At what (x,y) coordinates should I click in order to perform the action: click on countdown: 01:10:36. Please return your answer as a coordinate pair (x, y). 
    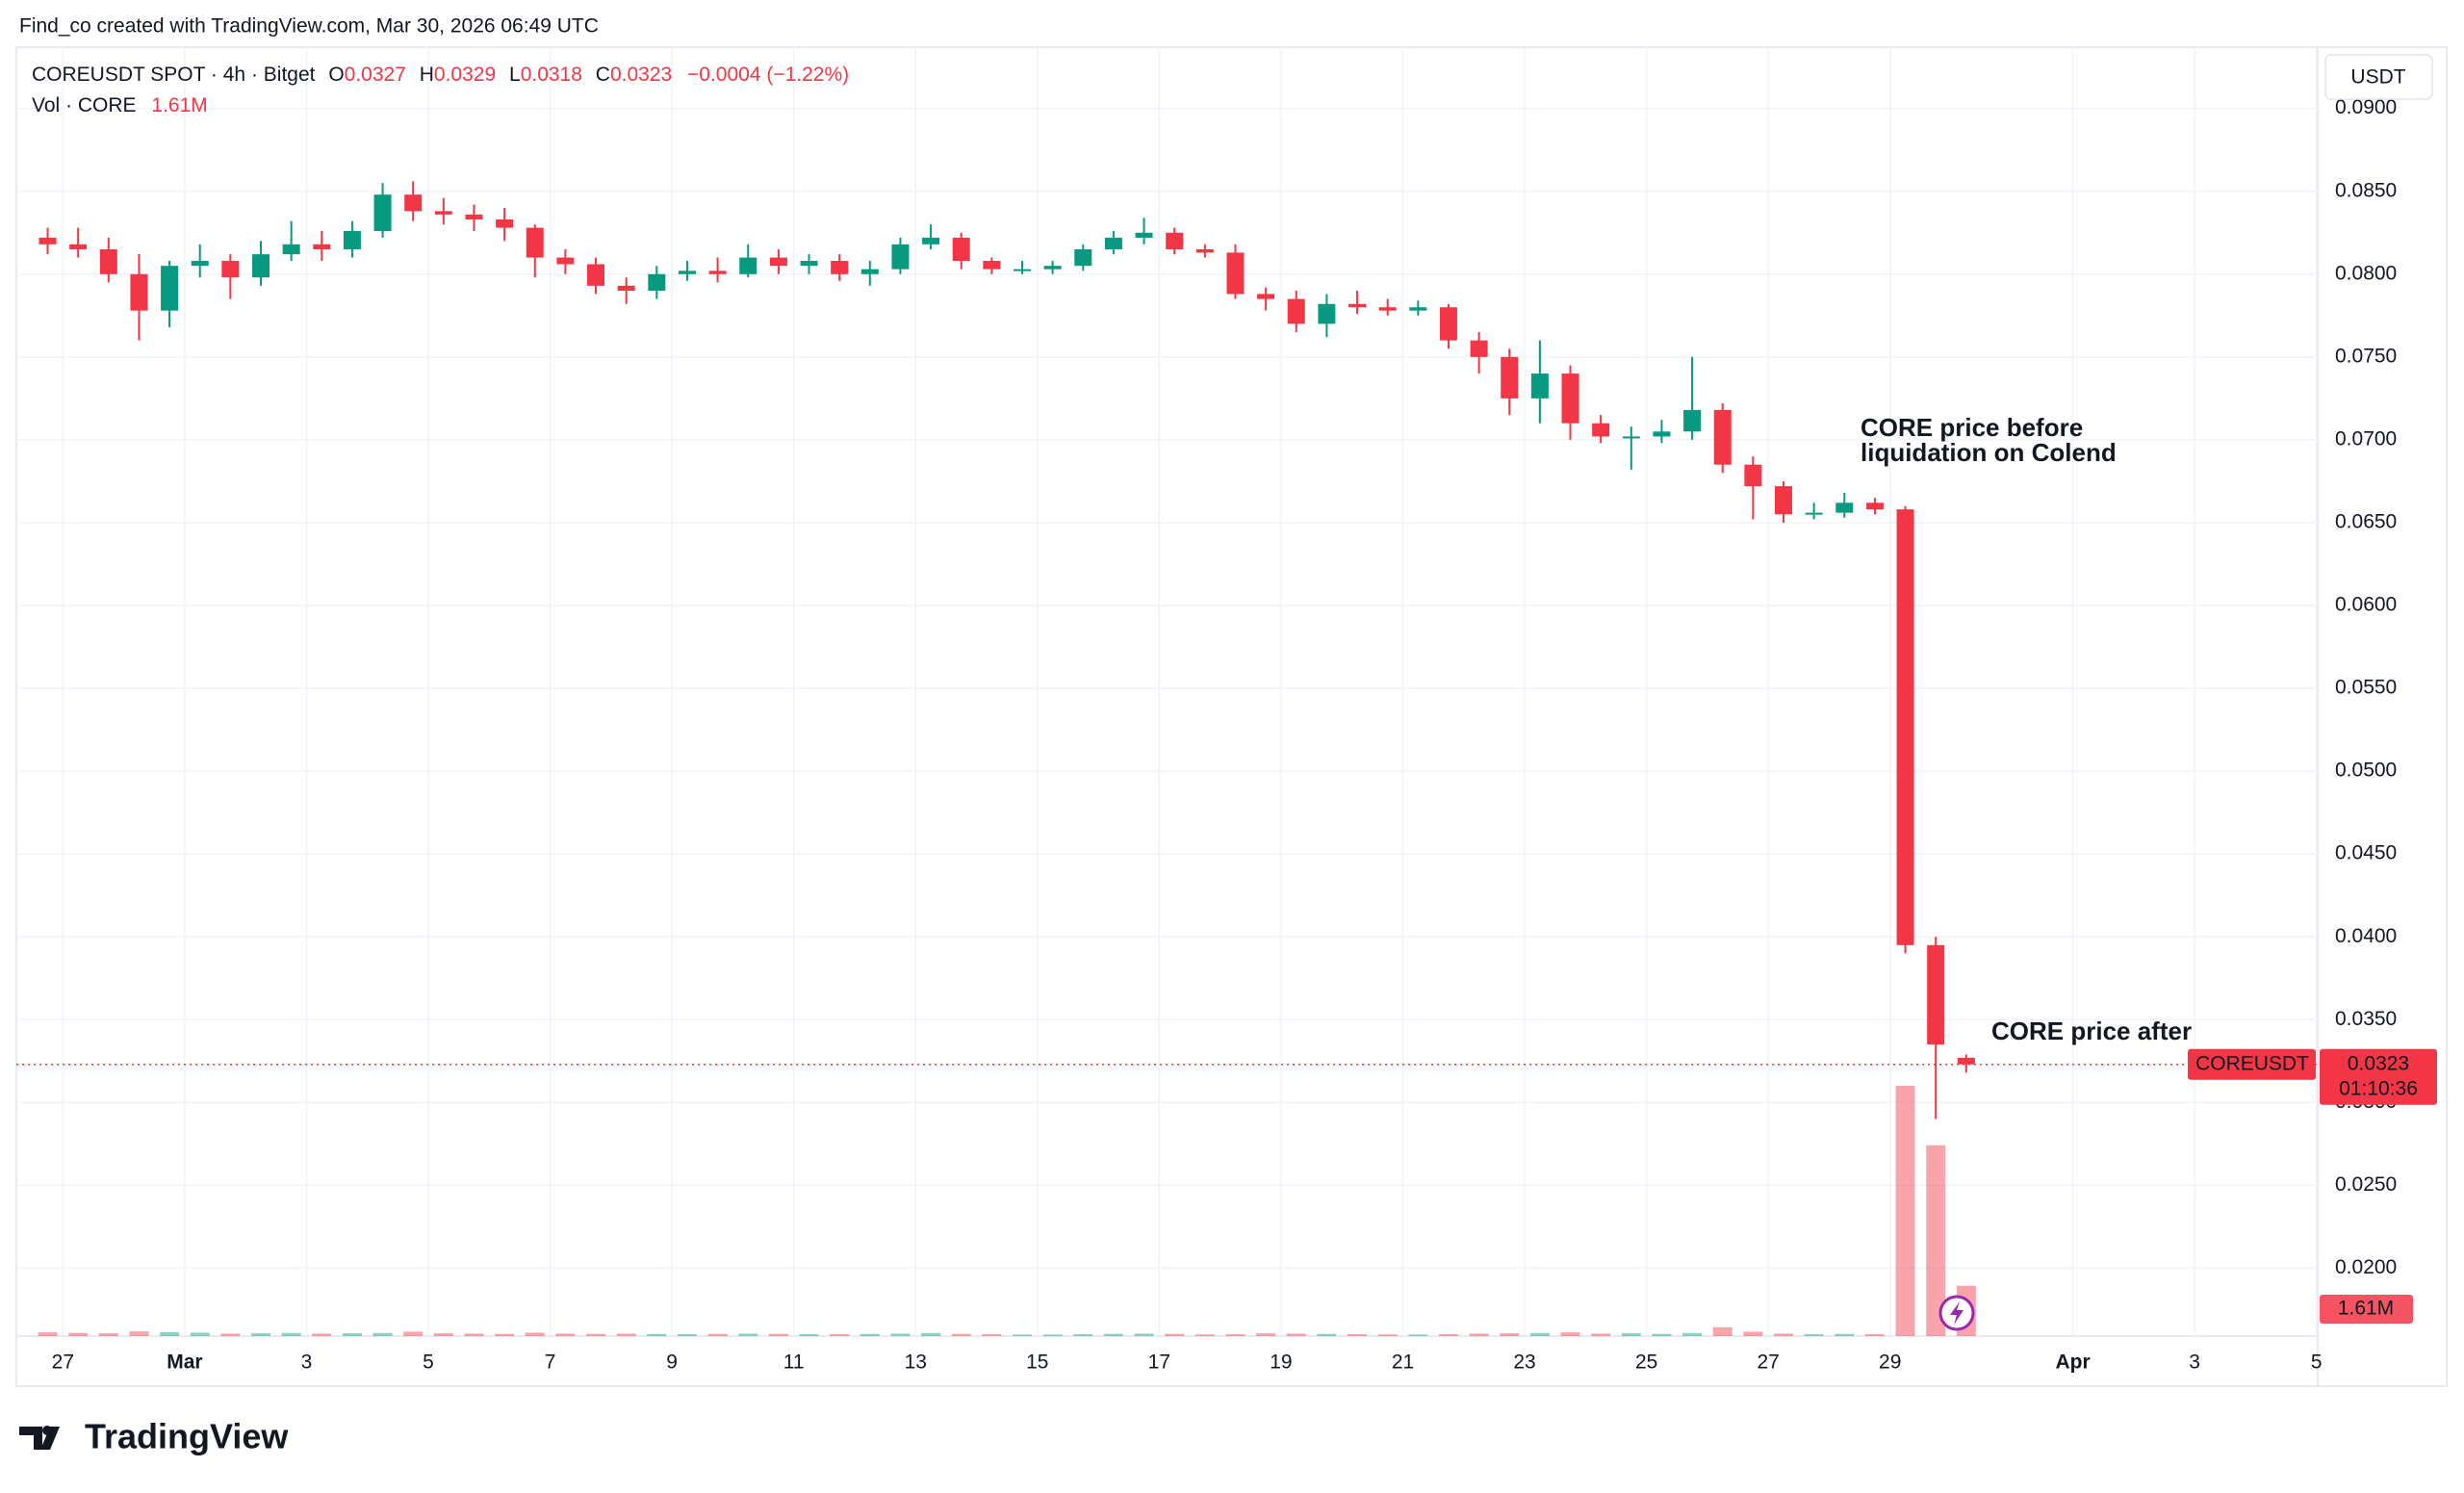
    Looking at the image, I should click on (2378, 1088).